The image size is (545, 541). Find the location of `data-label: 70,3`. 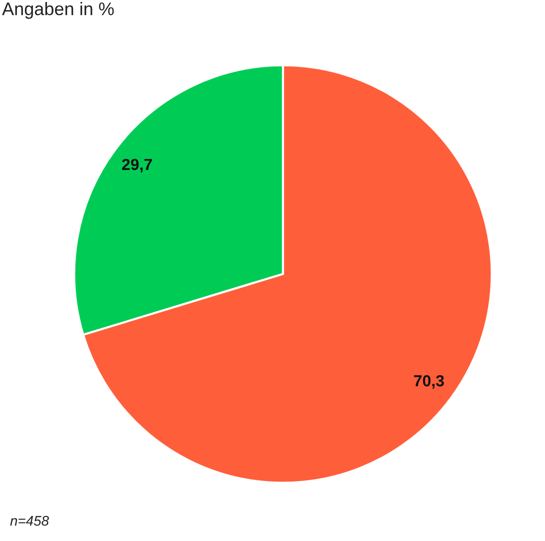

data-label: 70,3 is located at coordinates (429, 382).